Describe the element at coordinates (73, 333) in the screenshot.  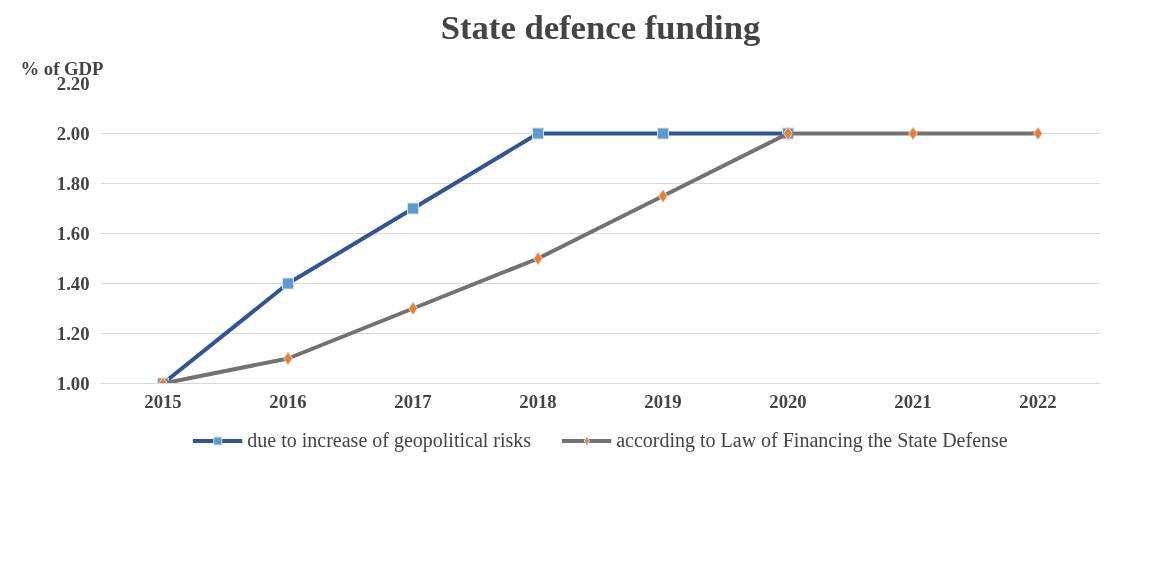
I see `y-tick-label: 1.20` at that location.